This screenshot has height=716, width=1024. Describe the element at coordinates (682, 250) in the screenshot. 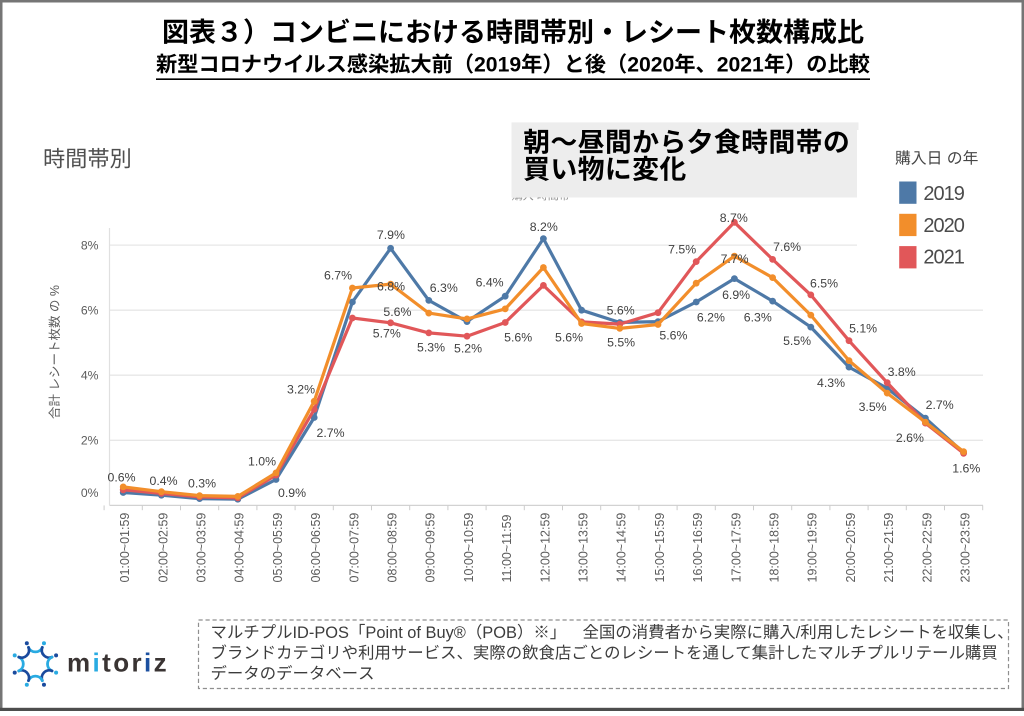

I see `svg-text: 7.5%` at that location.